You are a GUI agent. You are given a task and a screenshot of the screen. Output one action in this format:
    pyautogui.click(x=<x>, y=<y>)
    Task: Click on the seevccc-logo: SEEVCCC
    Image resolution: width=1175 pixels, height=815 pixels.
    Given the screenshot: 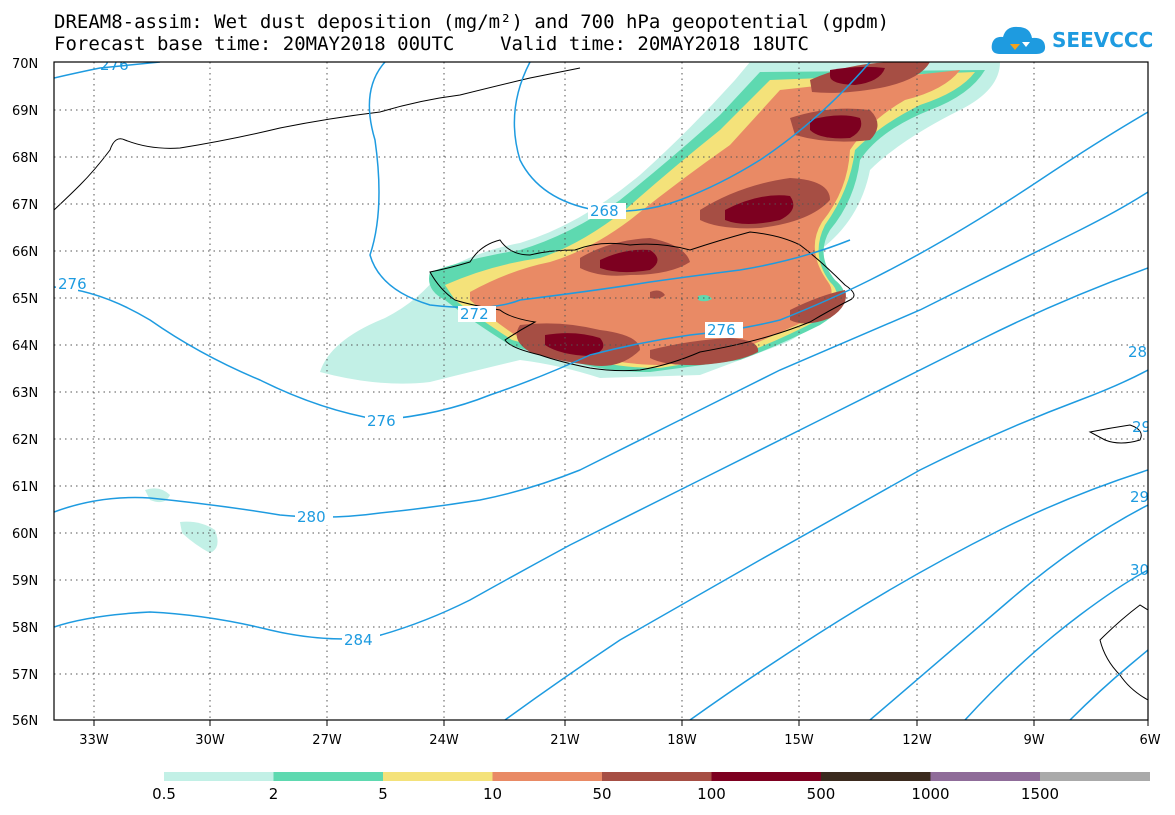 What is the action you would take?
    pyautogui.click(x=1071, y=40)
    